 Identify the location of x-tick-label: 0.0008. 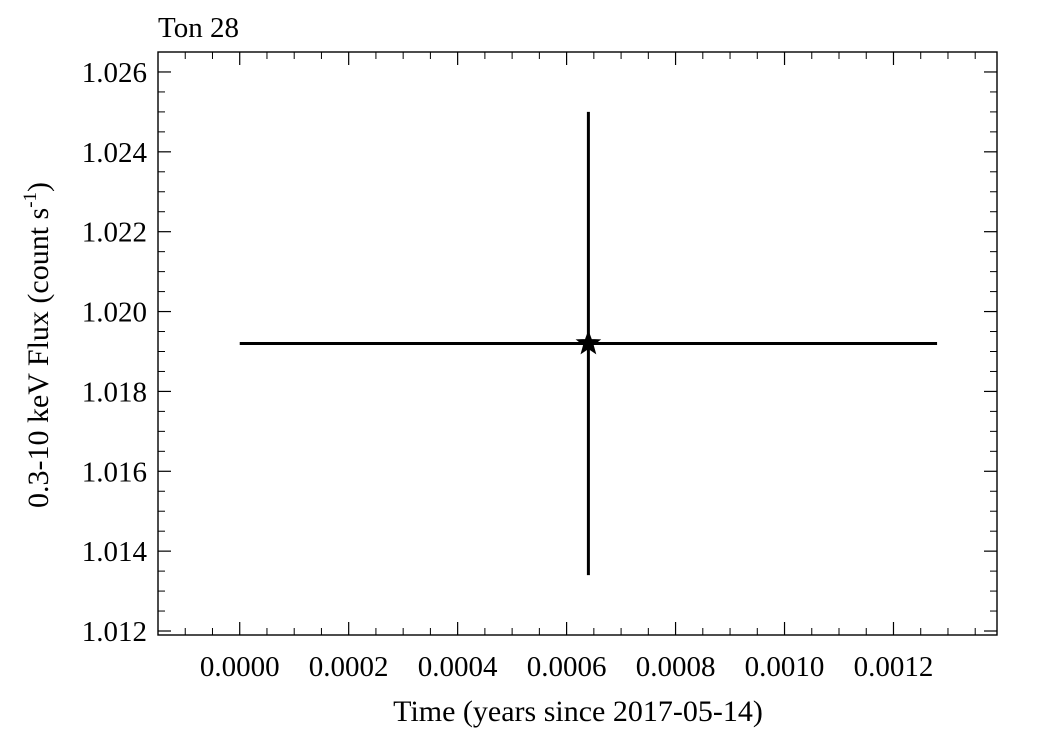
(676, 667).